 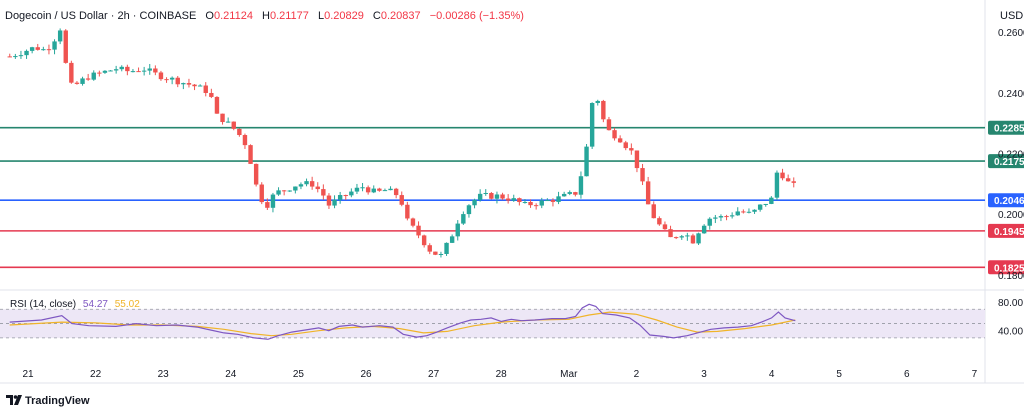 What do you see at coordinates (266, 16) in the screenshot?
I see `high-label: H` at bounding box center [266, 16].